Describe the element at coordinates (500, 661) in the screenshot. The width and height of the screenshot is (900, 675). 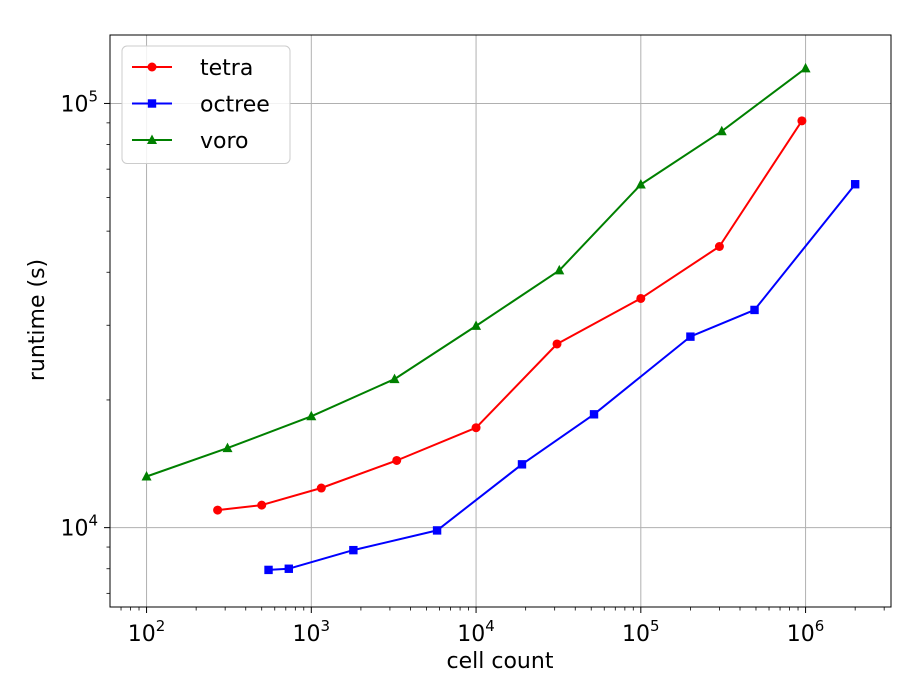
I see `x-axis-label: cell count` at that location.